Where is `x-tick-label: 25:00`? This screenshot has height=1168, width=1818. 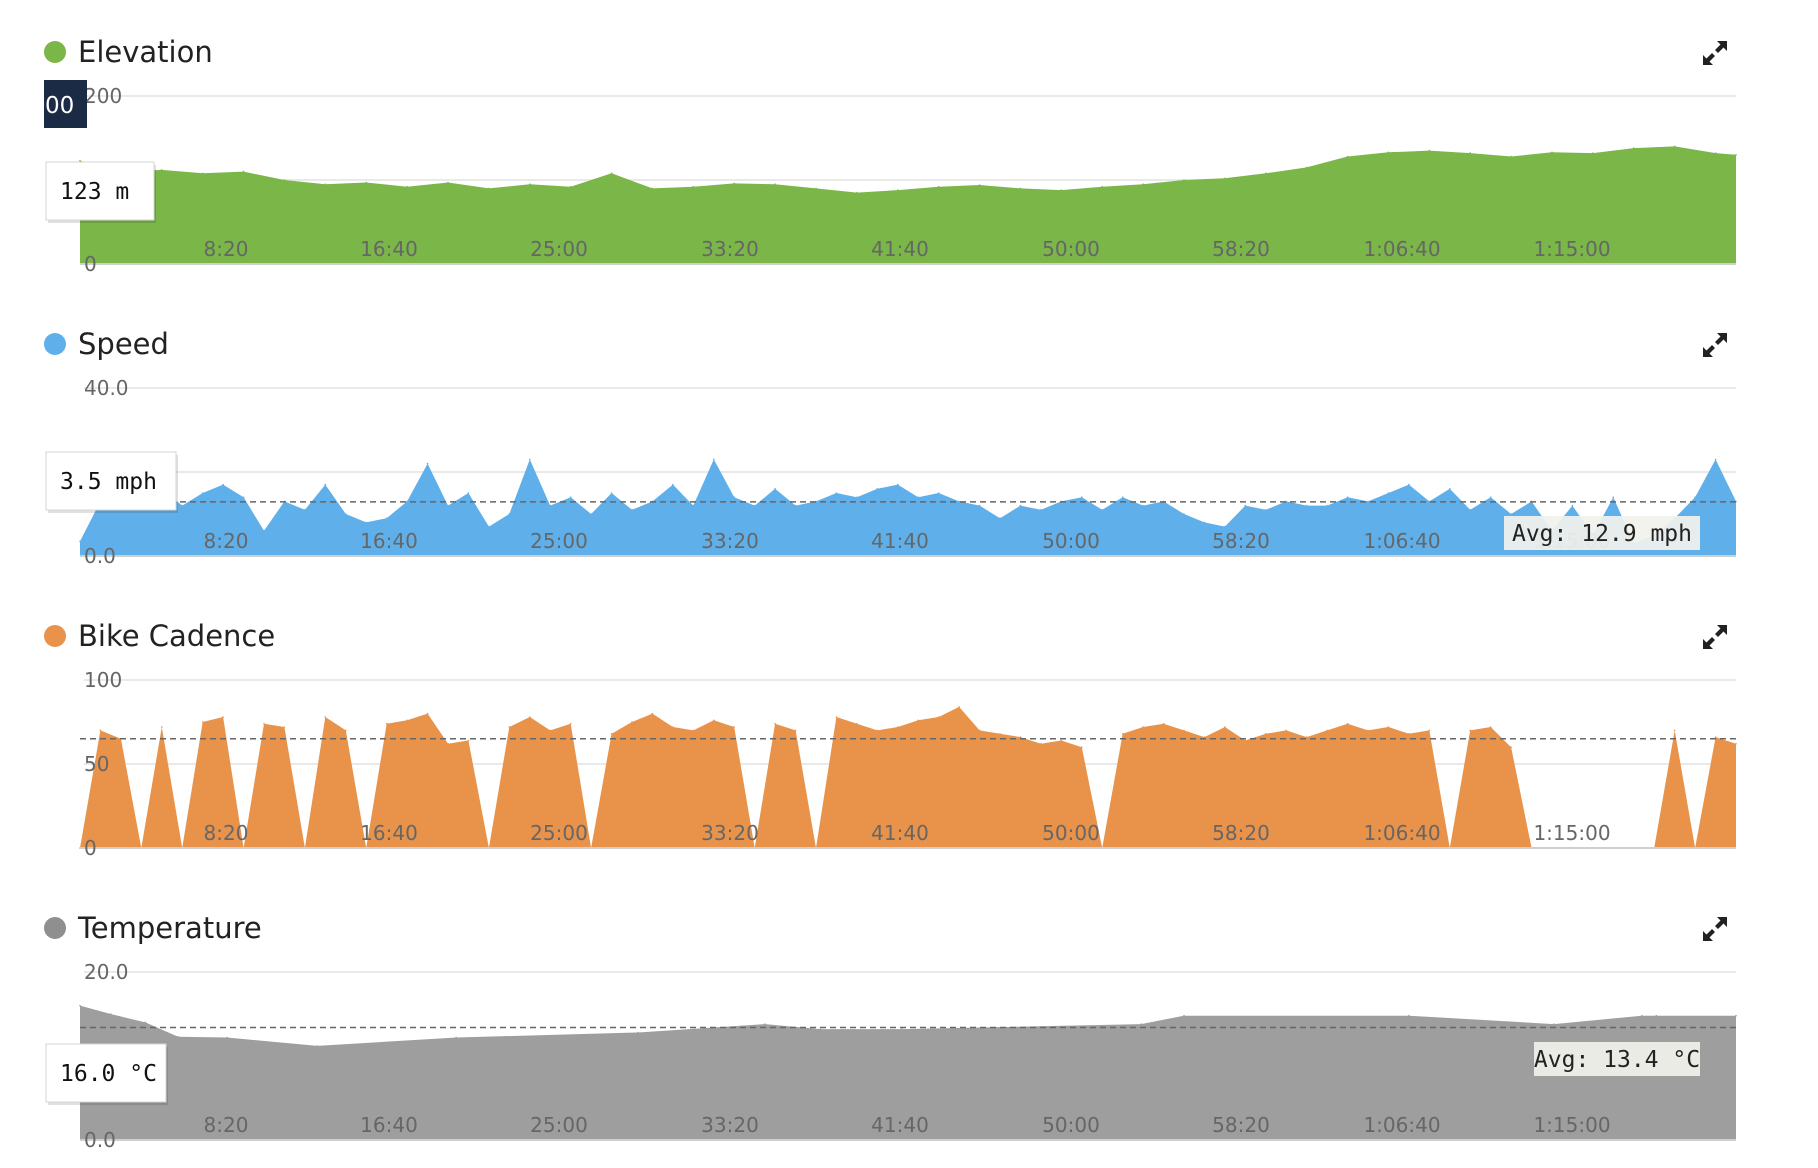 x-tick-label: 25:00 is located at coordinates (559, 833).